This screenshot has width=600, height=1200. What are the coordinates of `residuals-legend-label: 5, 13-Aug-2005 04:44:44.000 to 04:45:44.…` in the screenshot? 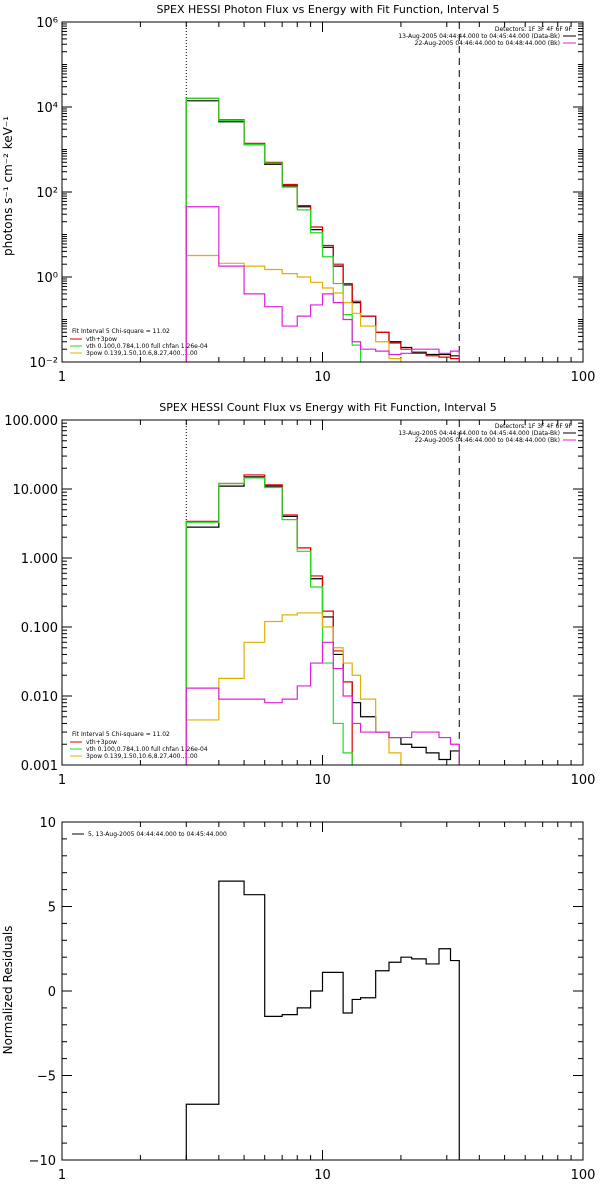 It's located at (157, 834).